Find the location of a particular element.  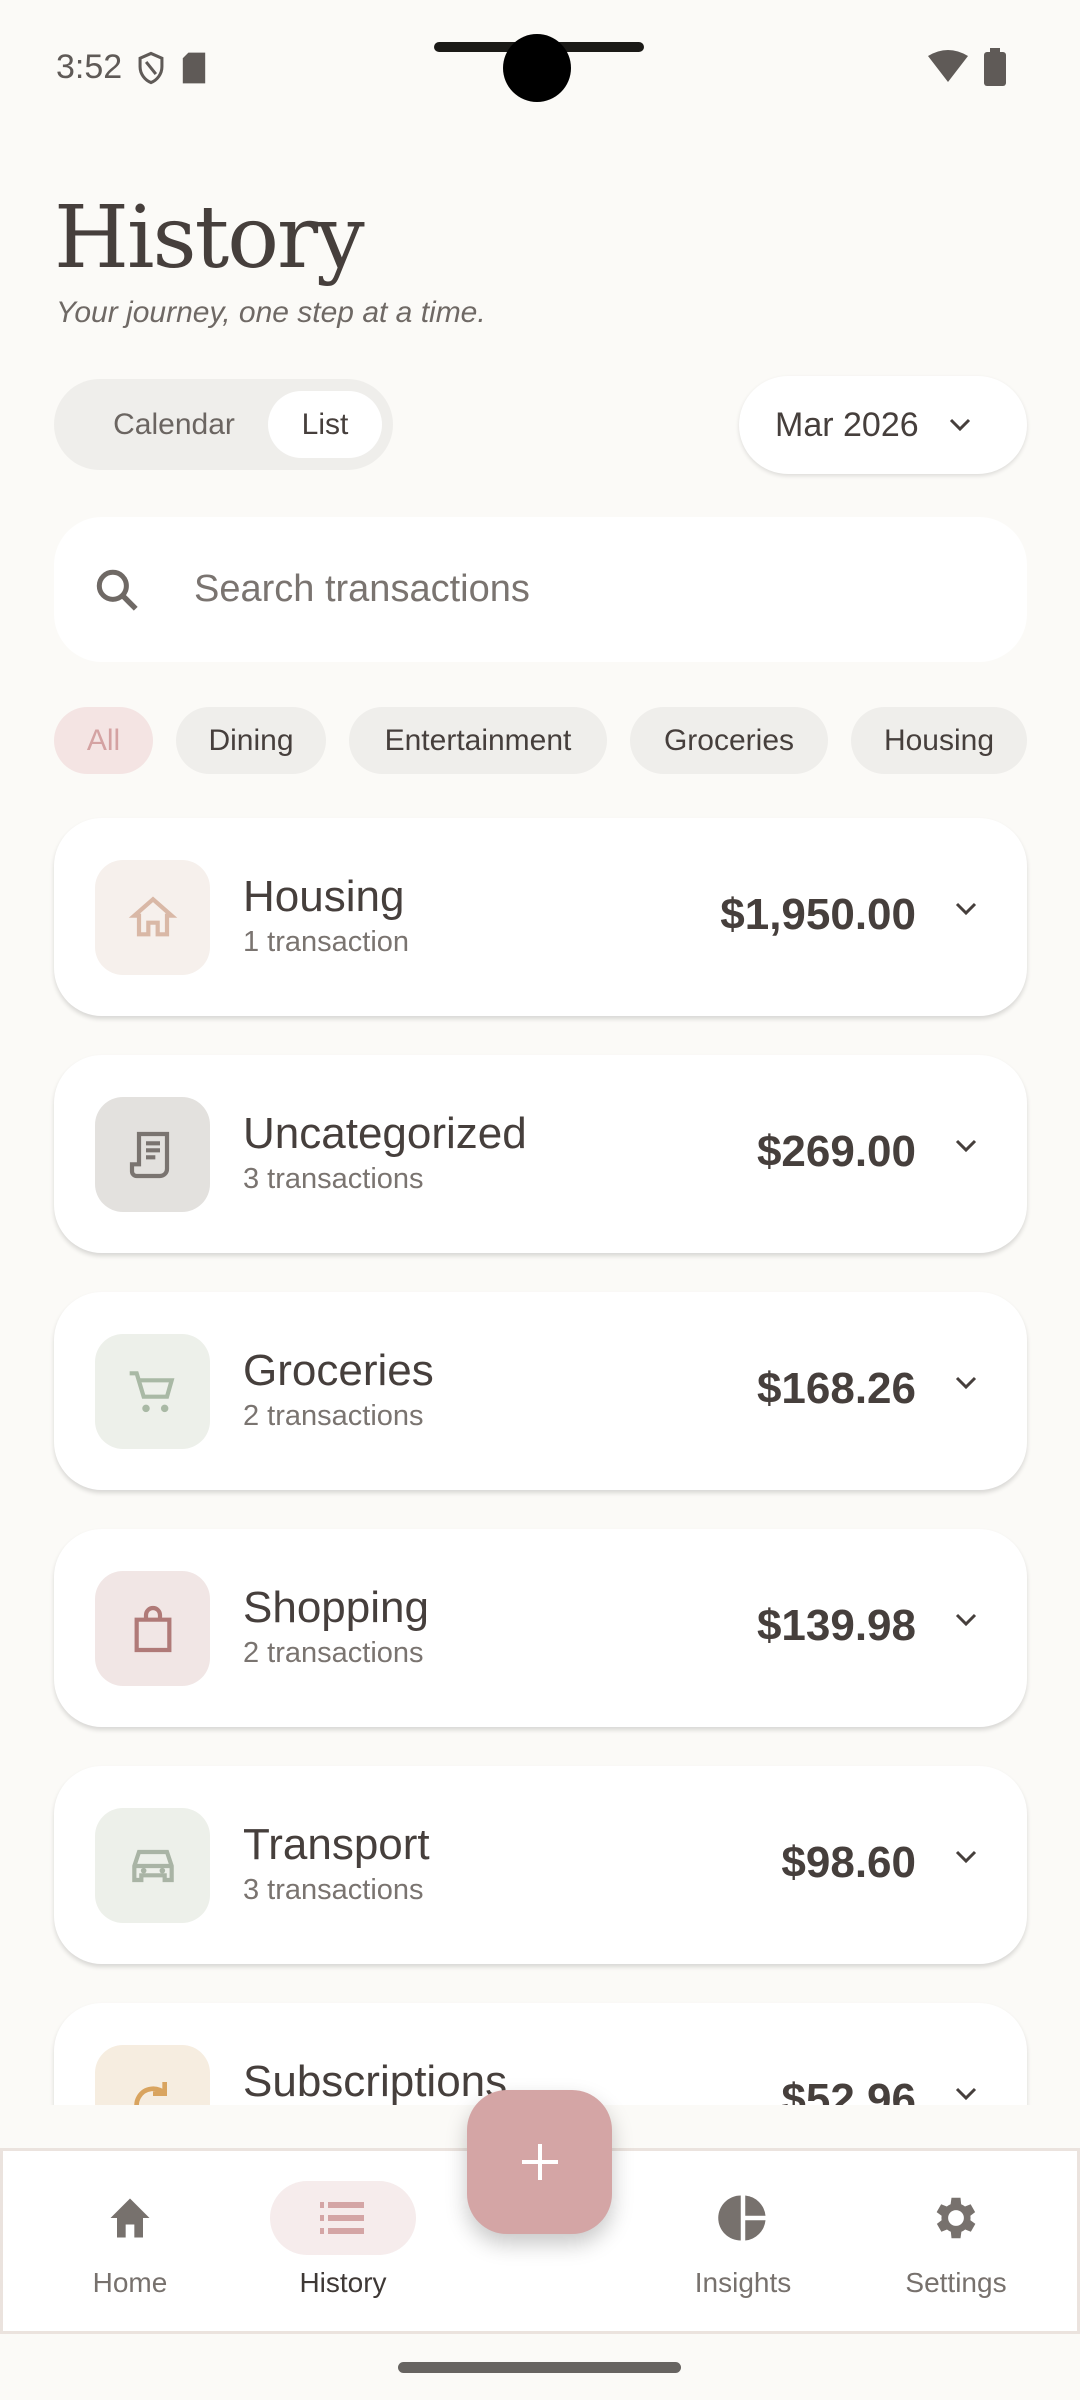

nav-insights-label: Insights is located at coordinates (743, 2282).